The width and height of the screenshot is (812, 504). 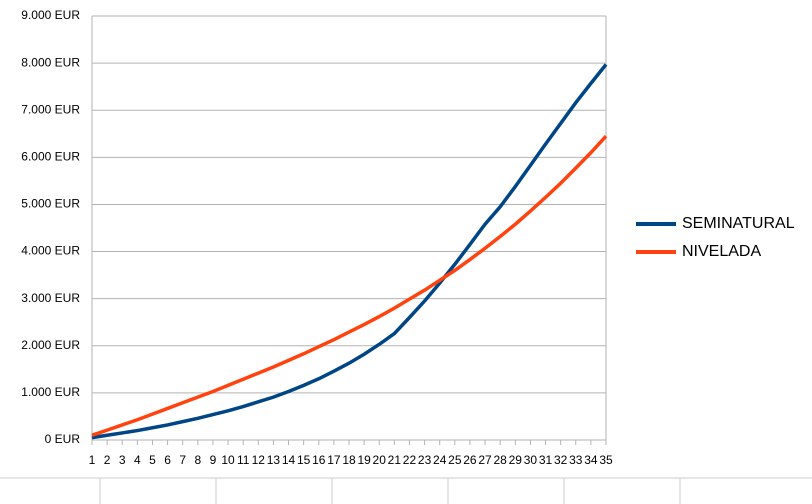 I want to click on legend-label: NIVELADA, so click(x=721, y=251).